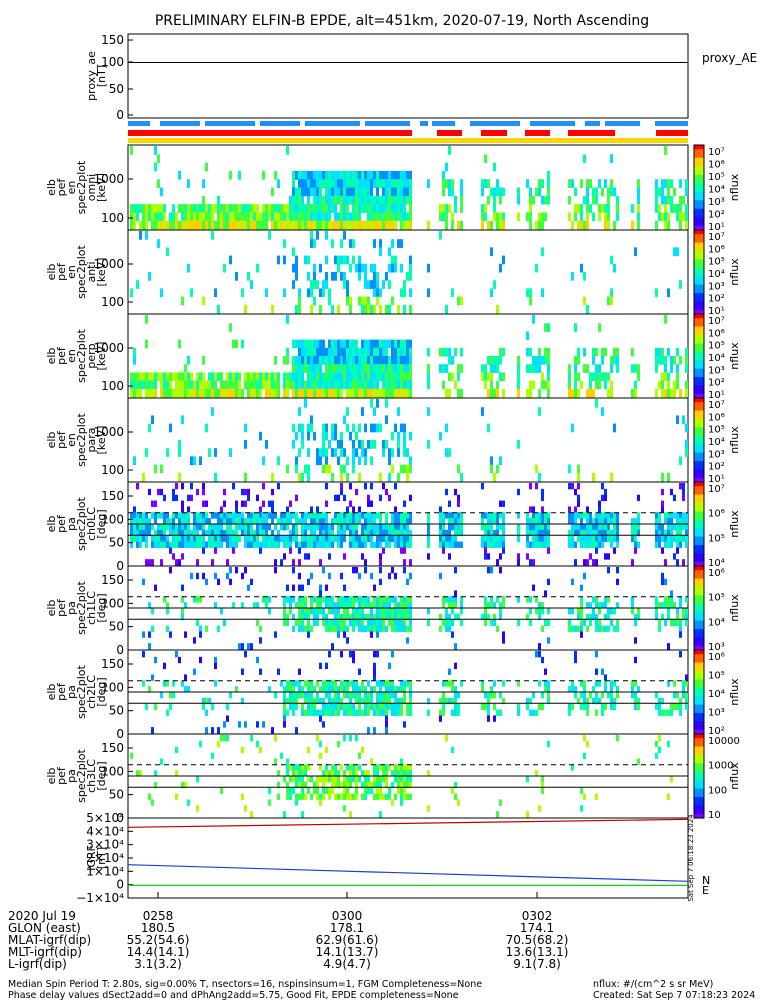 Image resolution: width=775 pixels, height=1000 pixels. Describe the element at coordinates (724, 741) in the screenshot. I see `panel-ch3LC-colorbar-tick: 10000` at that location.